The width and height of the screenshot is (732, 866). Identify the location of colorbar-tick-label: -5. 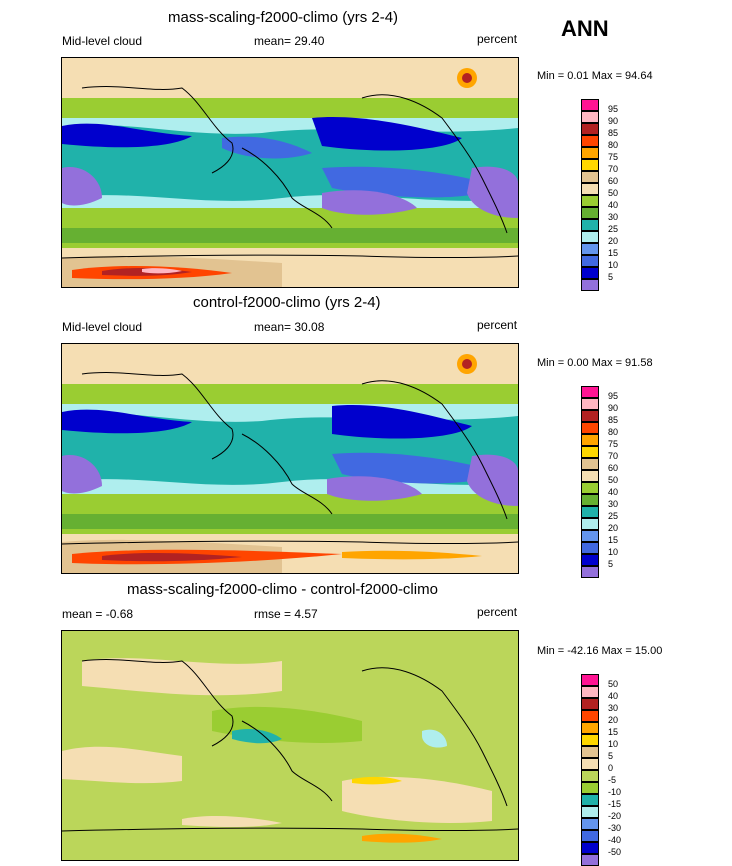
(612, 780).